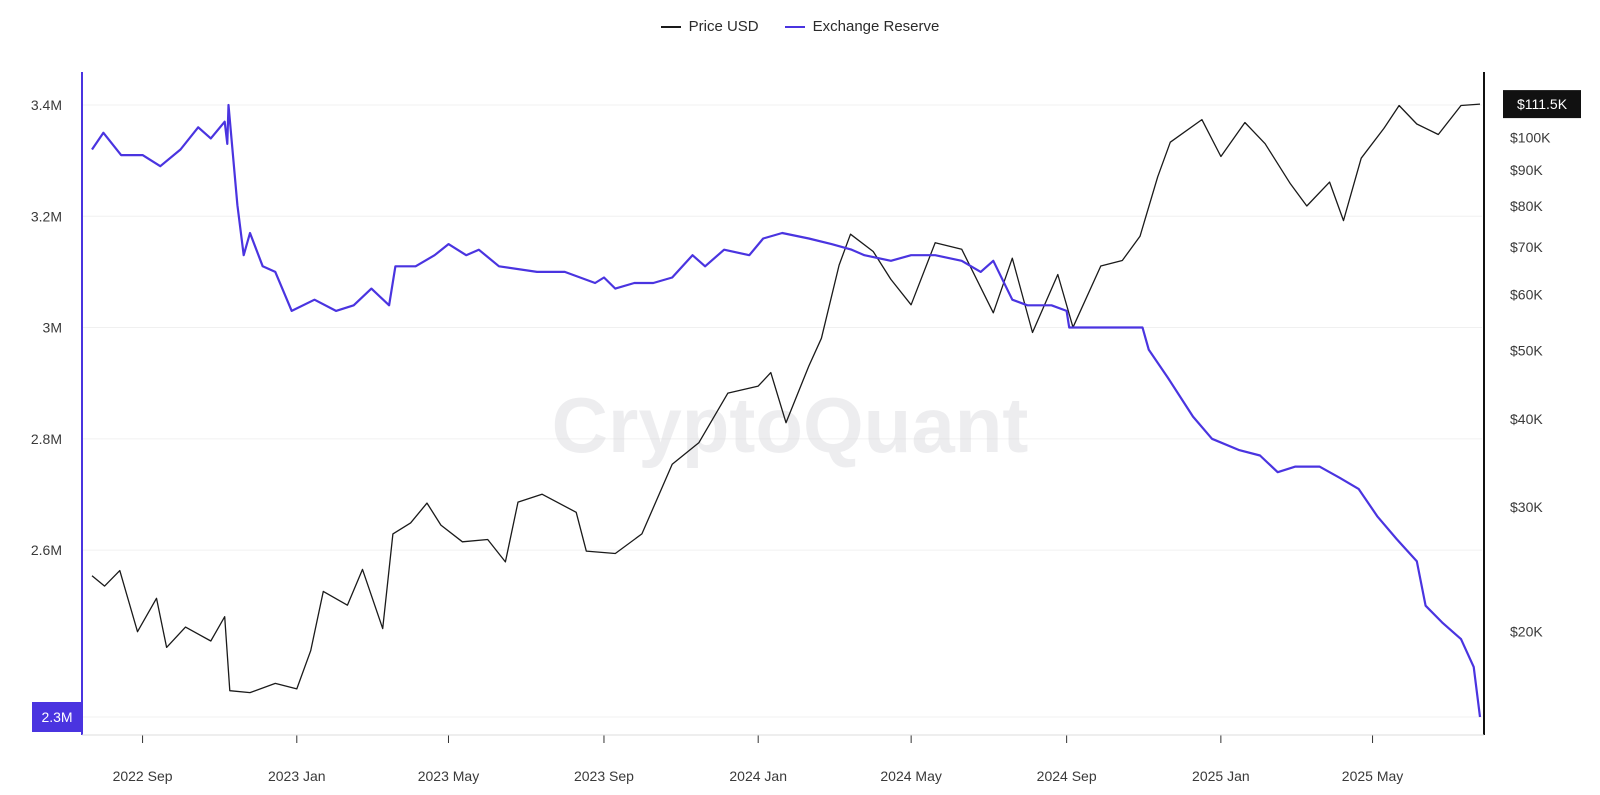 The width and height of the screenshot is (1600, 795). What do you see at coordinates (297, 776) in the screenshot?
I see `x-tick-label: 2023 Jan` at bounding box center [297, 776].